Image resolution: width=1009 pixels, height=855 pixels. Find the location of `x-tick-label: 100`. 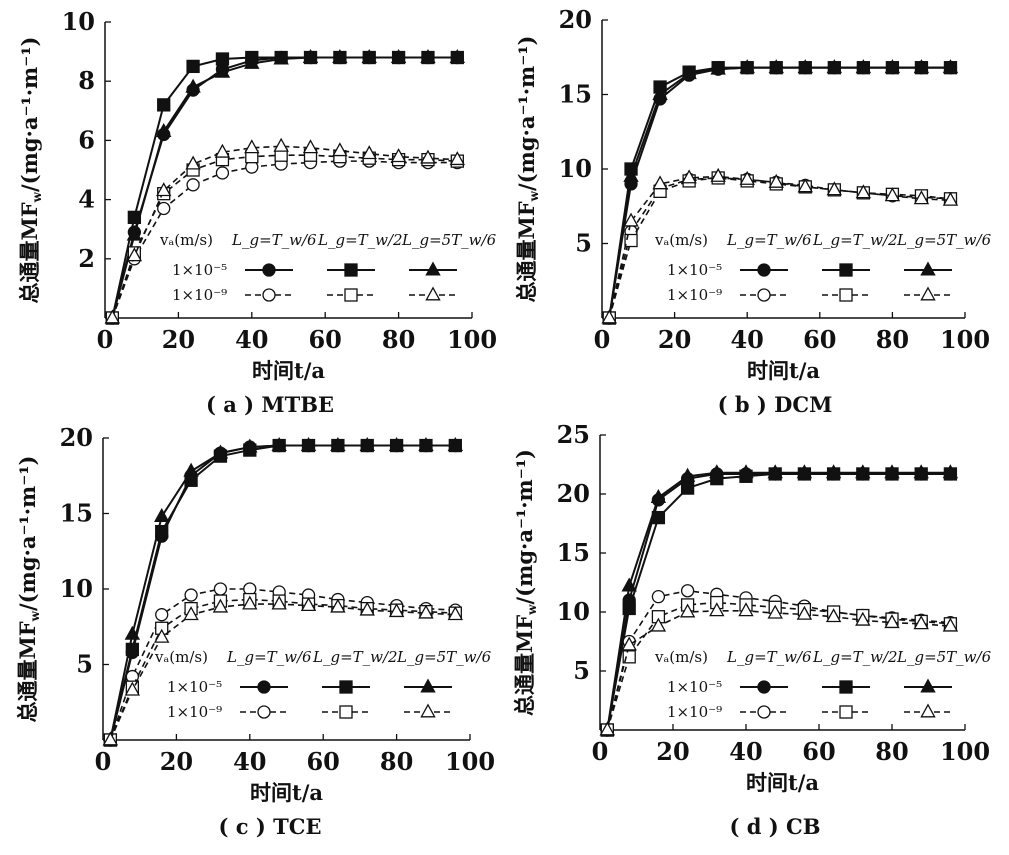

x-tick-label: 100 is located at coordinates (965, 751).